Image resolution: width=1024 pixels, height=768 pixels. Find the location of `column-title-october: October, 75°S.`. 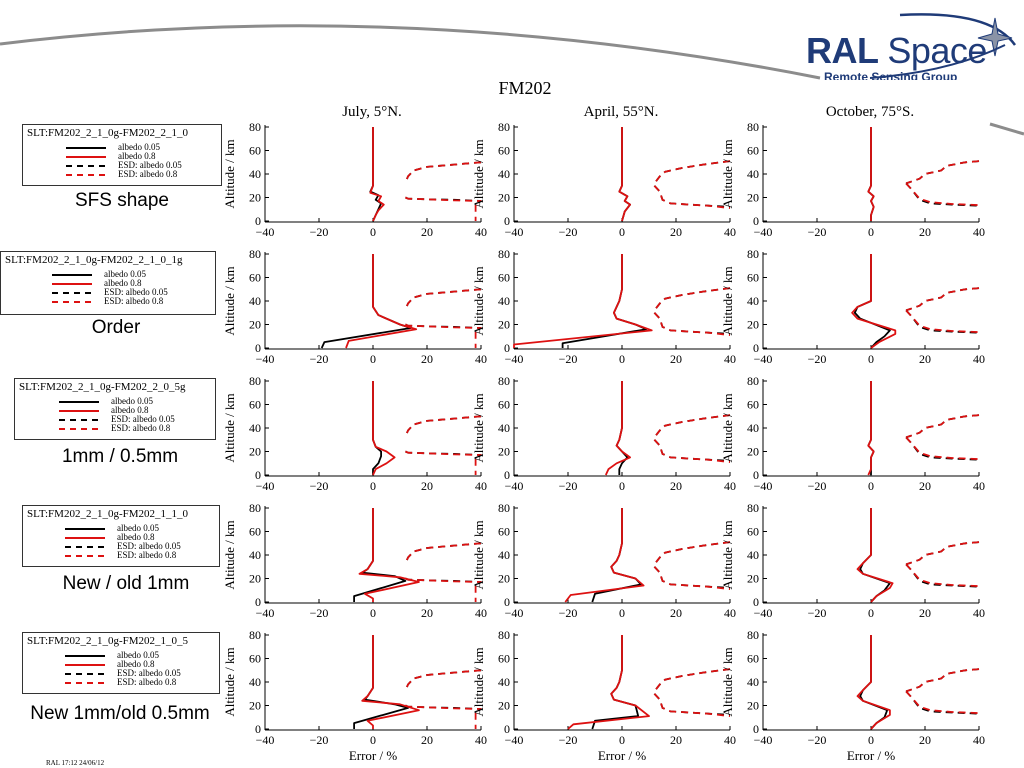

column-title-october: October, 75°S. is located at coordinates (870, 112).